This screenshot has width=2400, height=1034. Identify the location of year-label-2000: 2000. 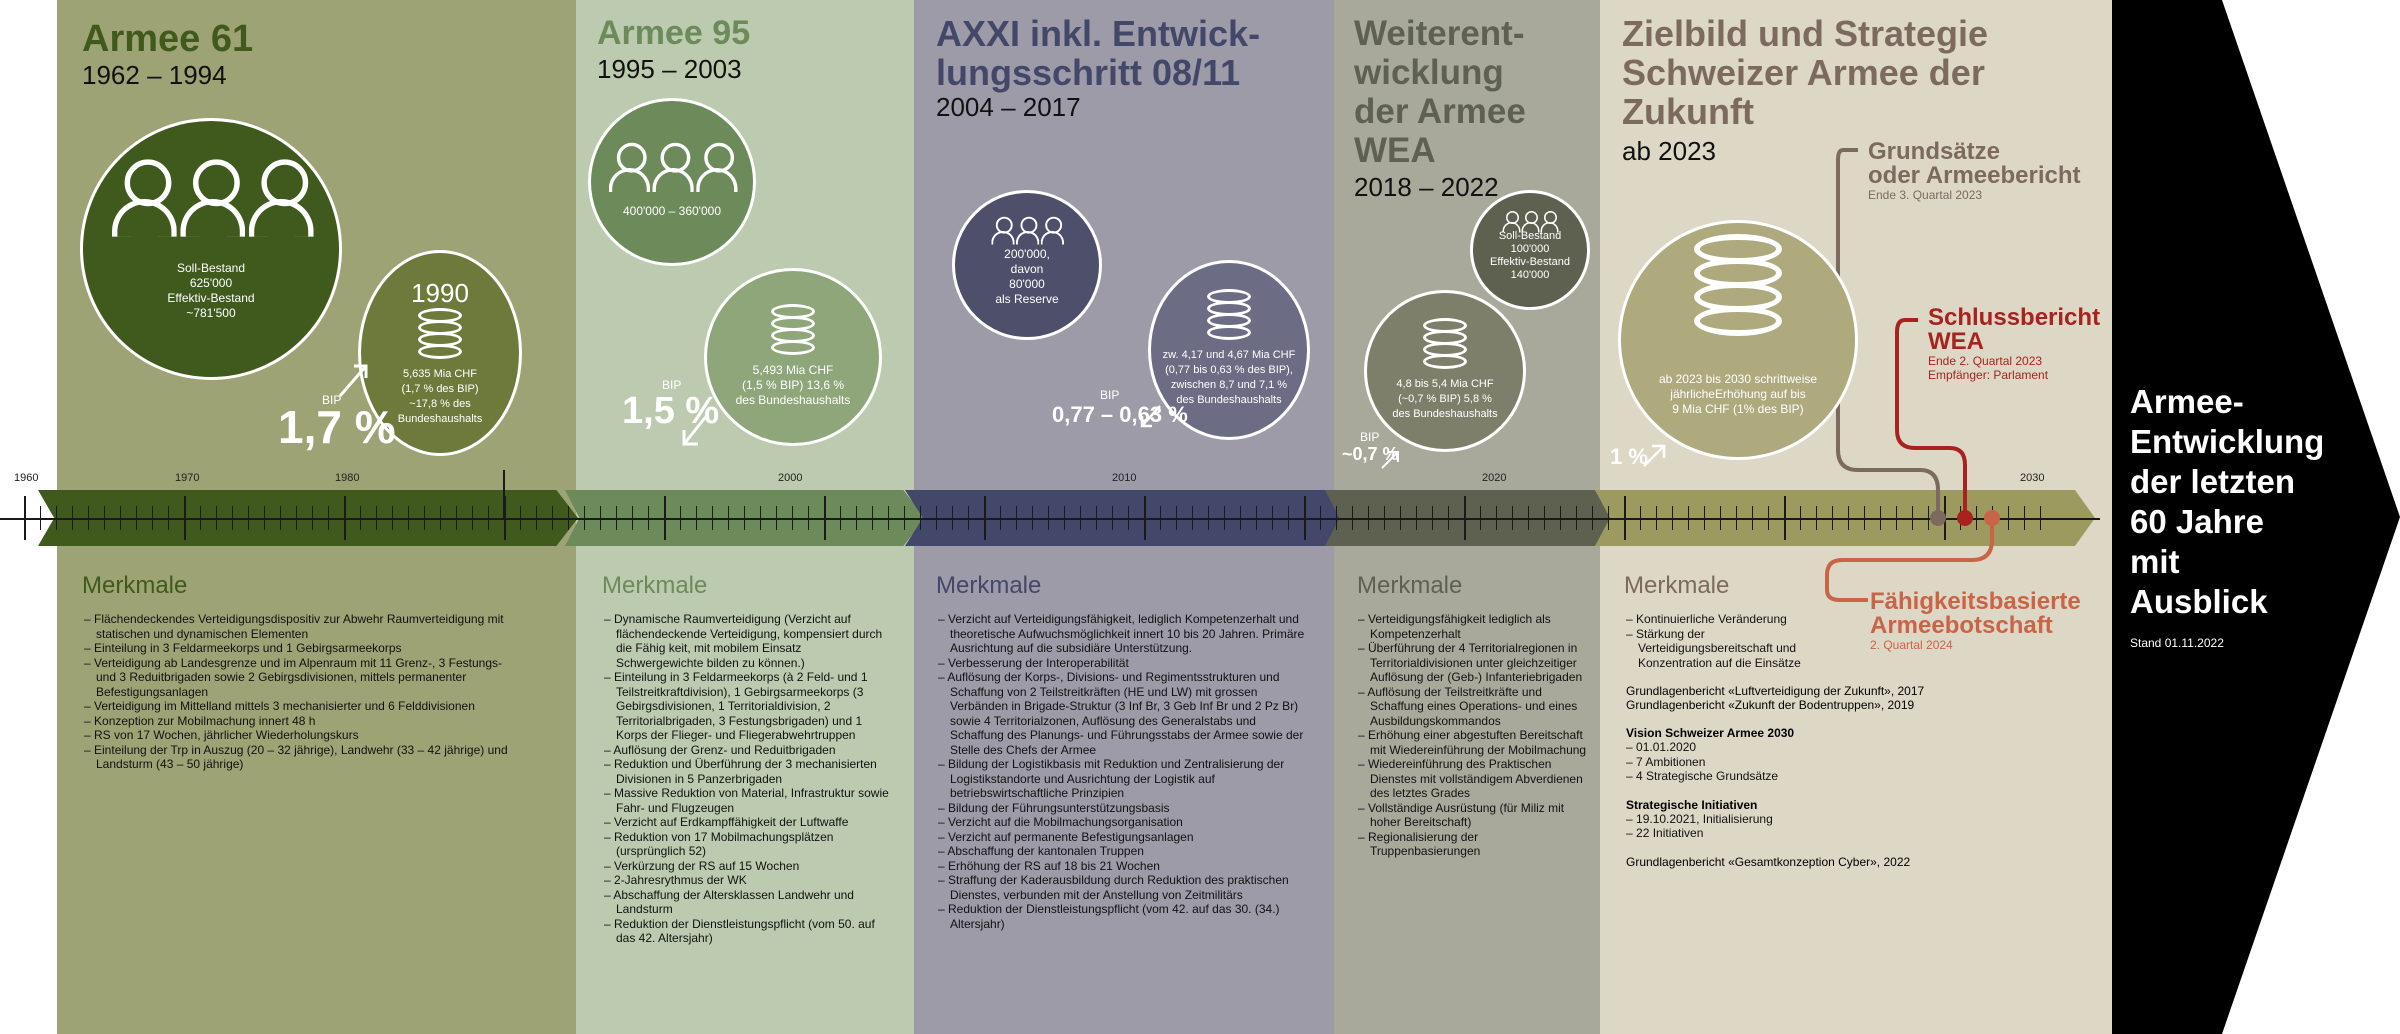
(790, 478).